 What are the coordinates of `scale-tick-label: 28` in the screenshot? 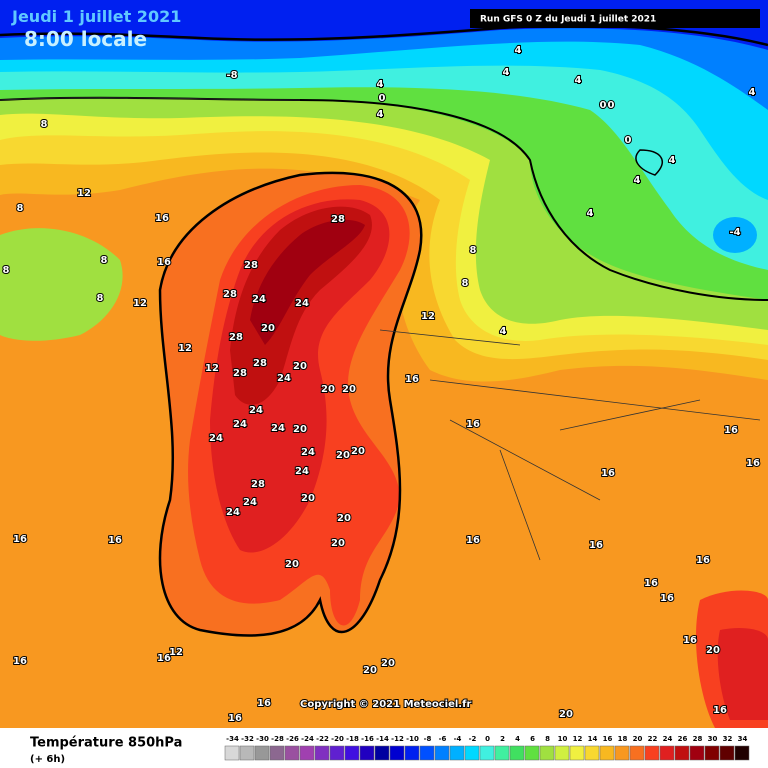 It's located at (698, 739).